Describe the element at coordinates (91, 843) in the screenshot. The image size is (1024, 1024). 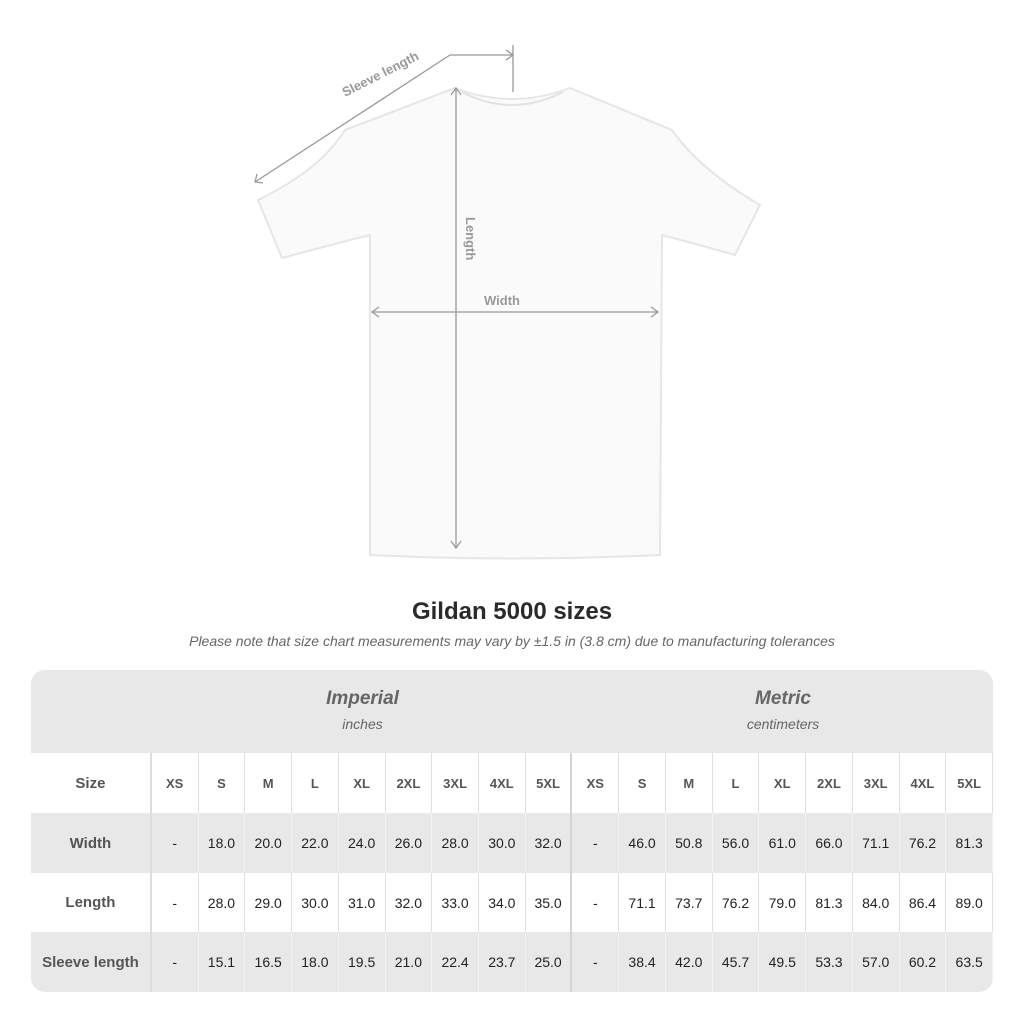
I see `row-label: Width` at that location.